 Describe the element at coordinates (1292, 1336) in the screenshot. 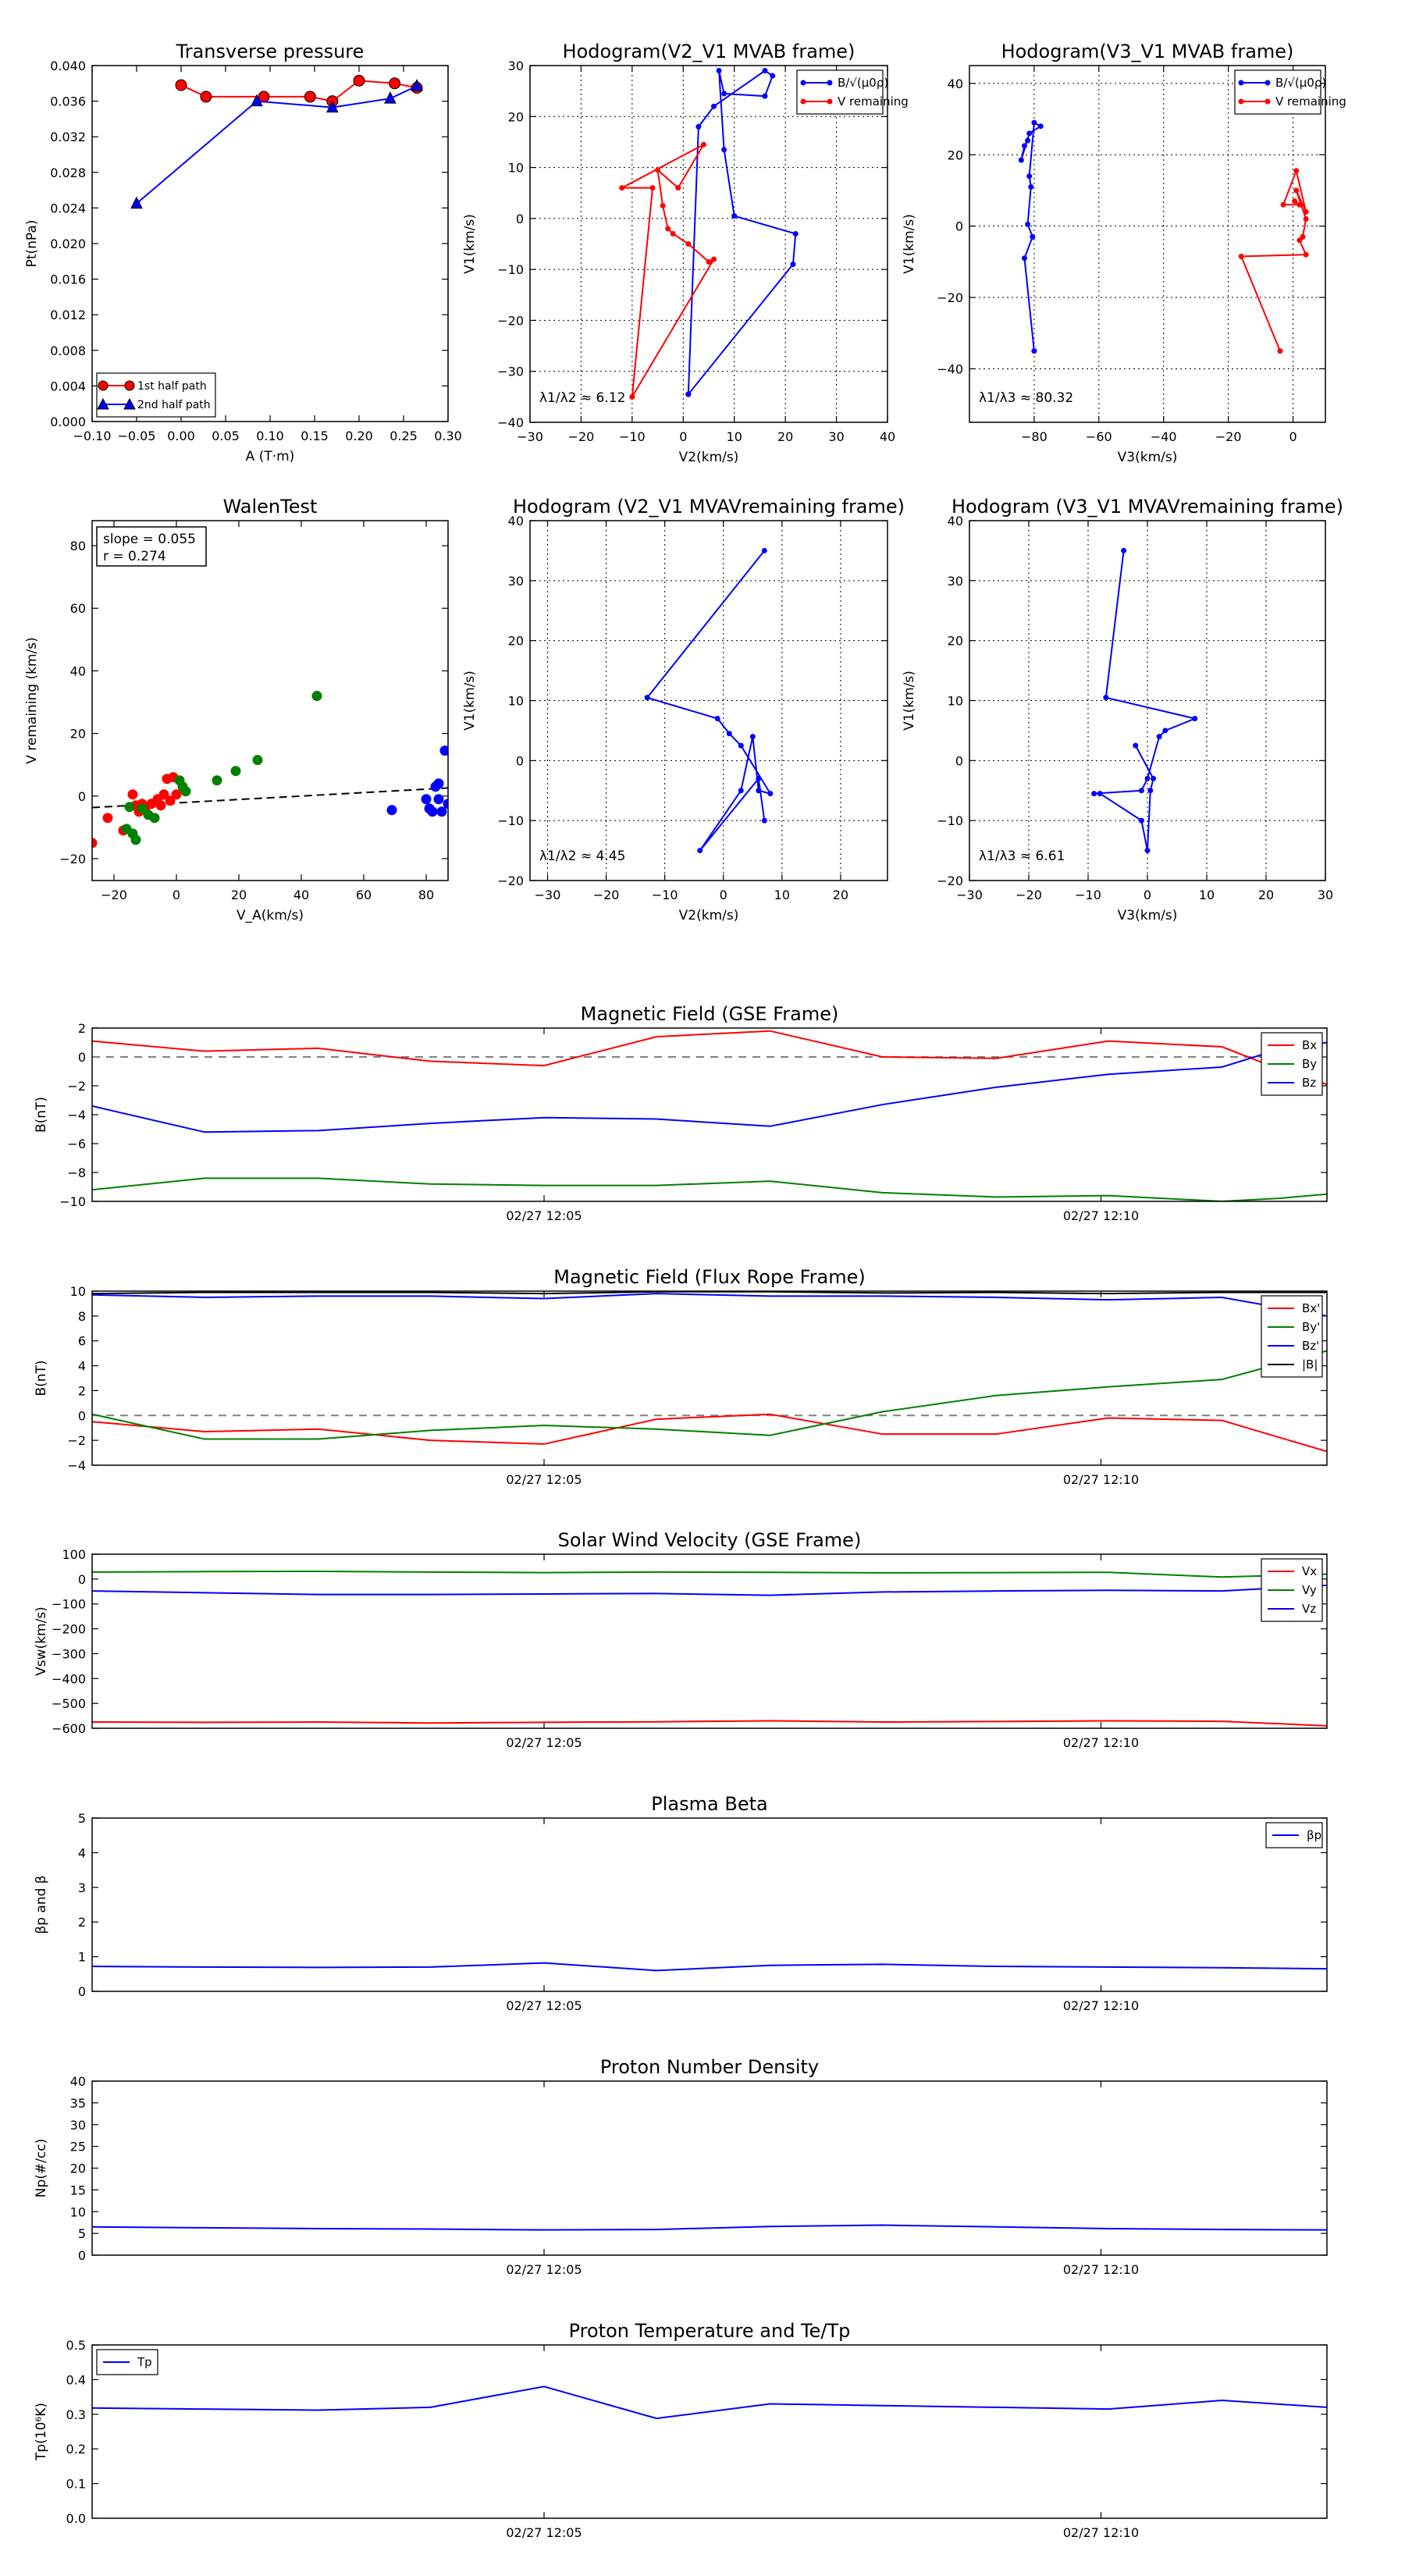

I see `legend-box` at that location.